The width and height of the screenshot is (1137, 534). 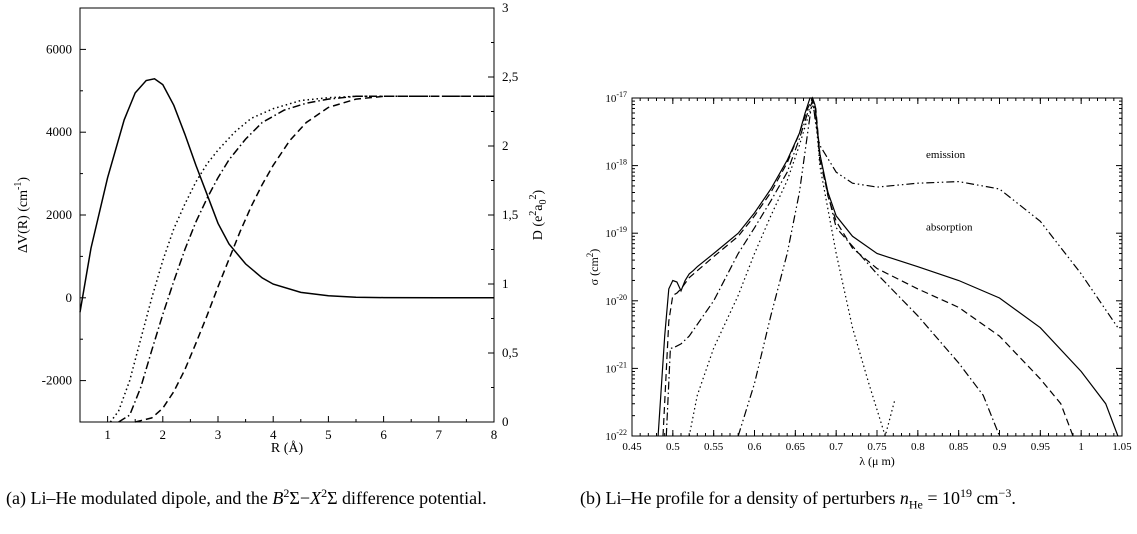 I want to click on a-y-tick-label: 2000, so click(x=59, y=214).